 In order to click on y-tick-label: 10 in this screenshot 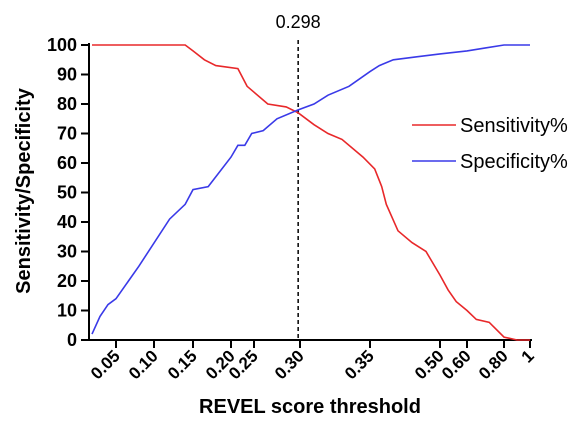, I will do `click(67, 311)`.